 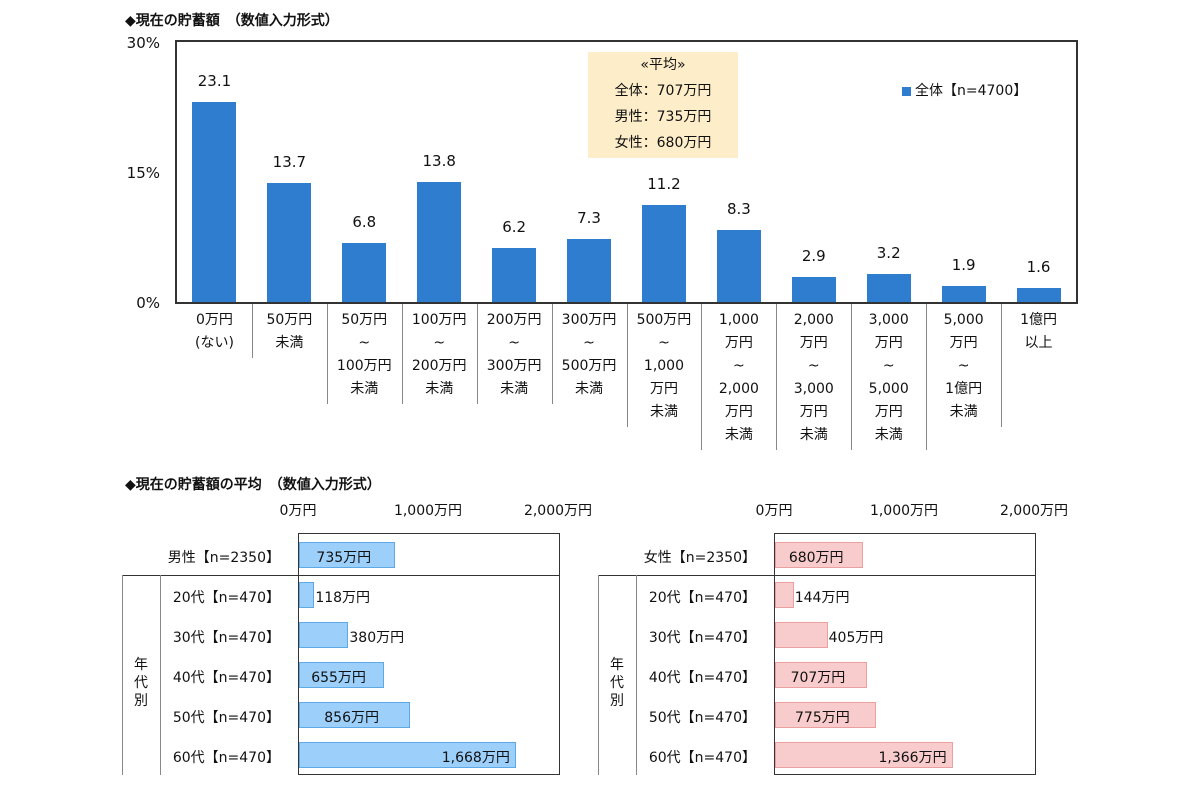 I want to click on axis-tick-1: 1,000万円, so click(x=904, y=511).